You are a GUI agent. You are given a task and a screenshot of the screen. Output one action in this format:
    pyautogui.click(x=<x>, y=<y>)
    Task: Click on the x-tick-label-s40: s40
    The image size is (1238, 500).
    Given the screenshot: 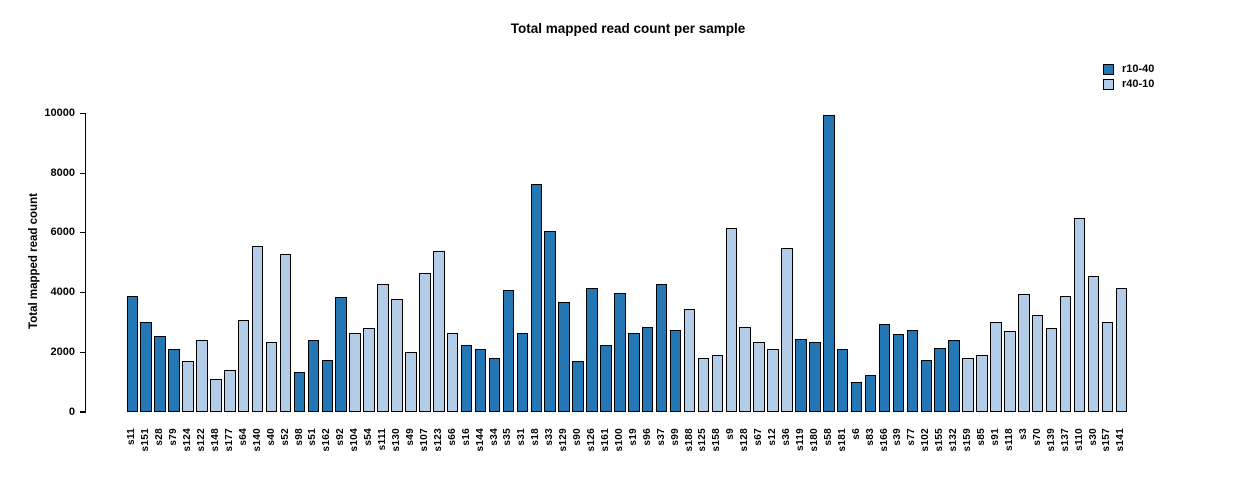 What is the action you would take?
    pyautogui.click(x=271, y=437)
    